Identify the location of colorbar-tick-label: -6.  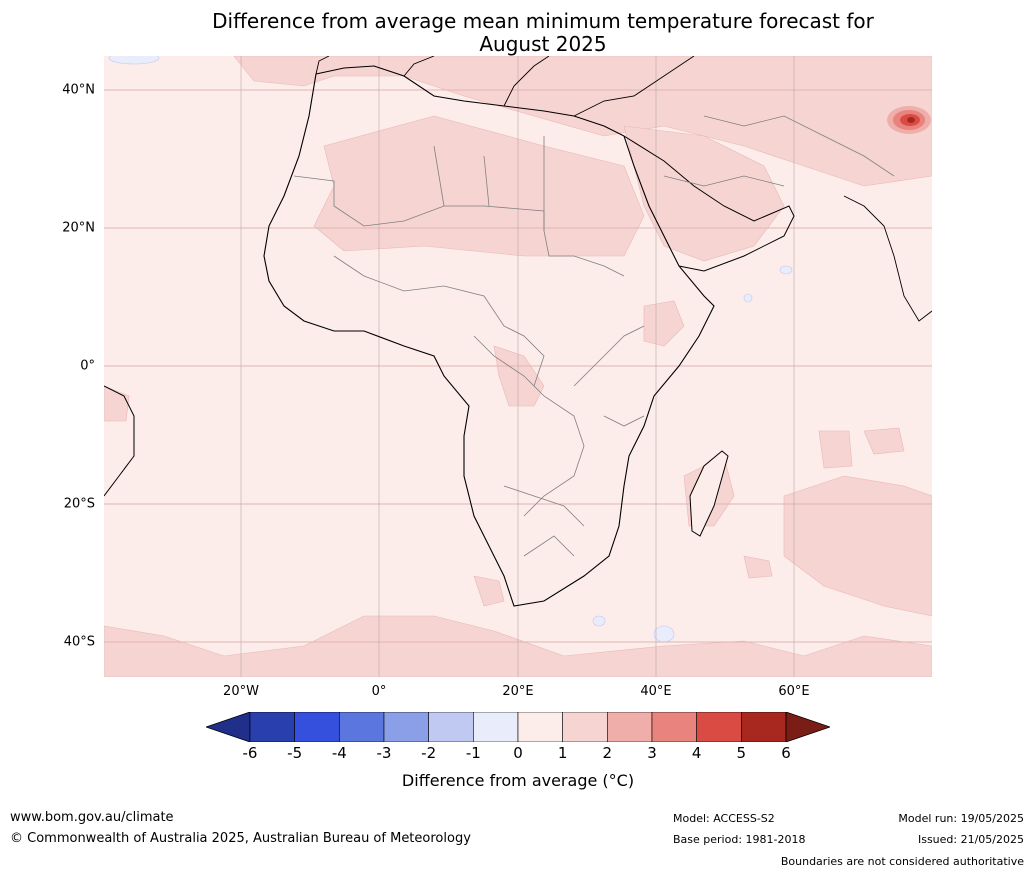
(250, 753).